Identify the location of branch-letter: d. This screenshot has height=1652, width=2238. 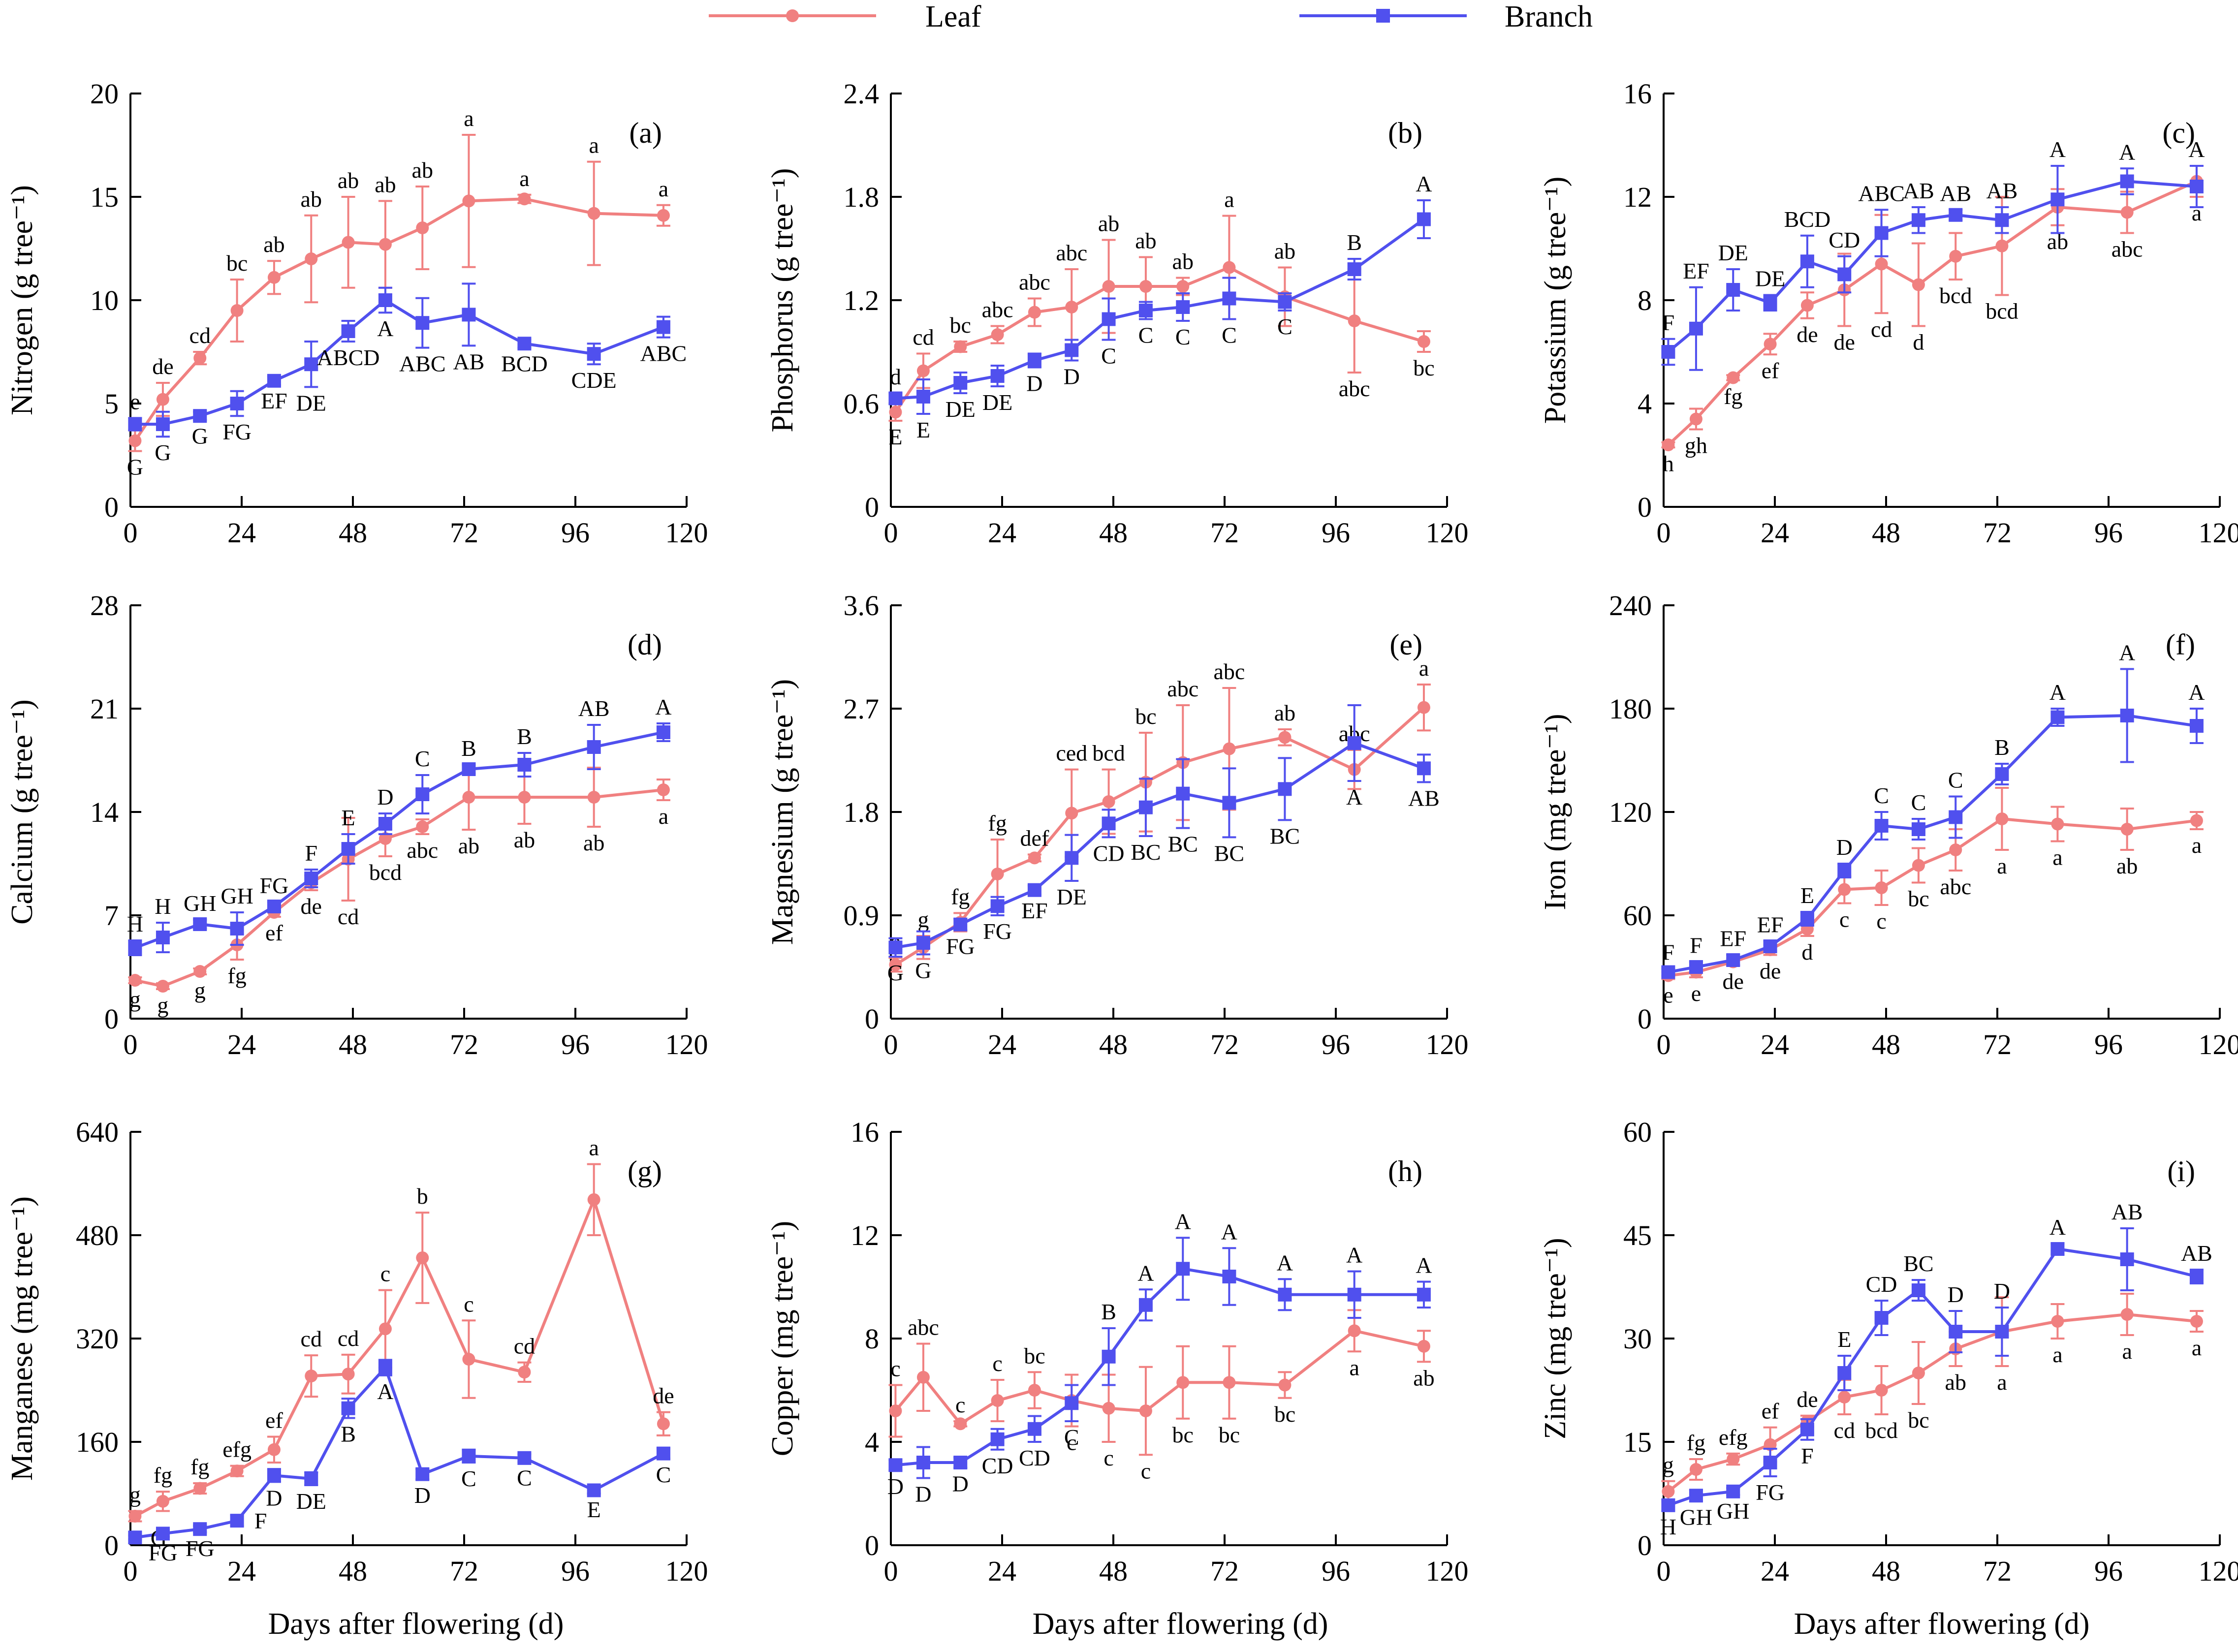
(895, 376).